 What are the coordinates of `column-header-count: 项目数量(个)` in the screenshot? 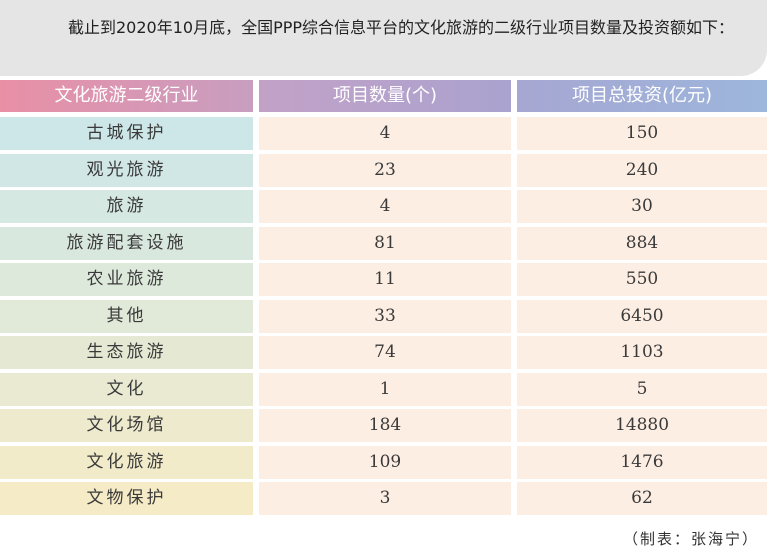 It's located at (385, 96).